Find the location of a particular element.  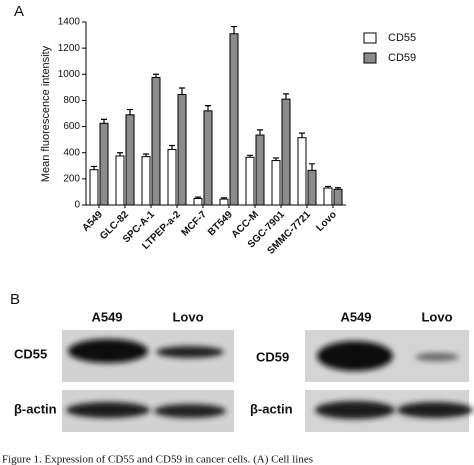

x-tick-label: MCF-7 is located at coordinates (195, 224).